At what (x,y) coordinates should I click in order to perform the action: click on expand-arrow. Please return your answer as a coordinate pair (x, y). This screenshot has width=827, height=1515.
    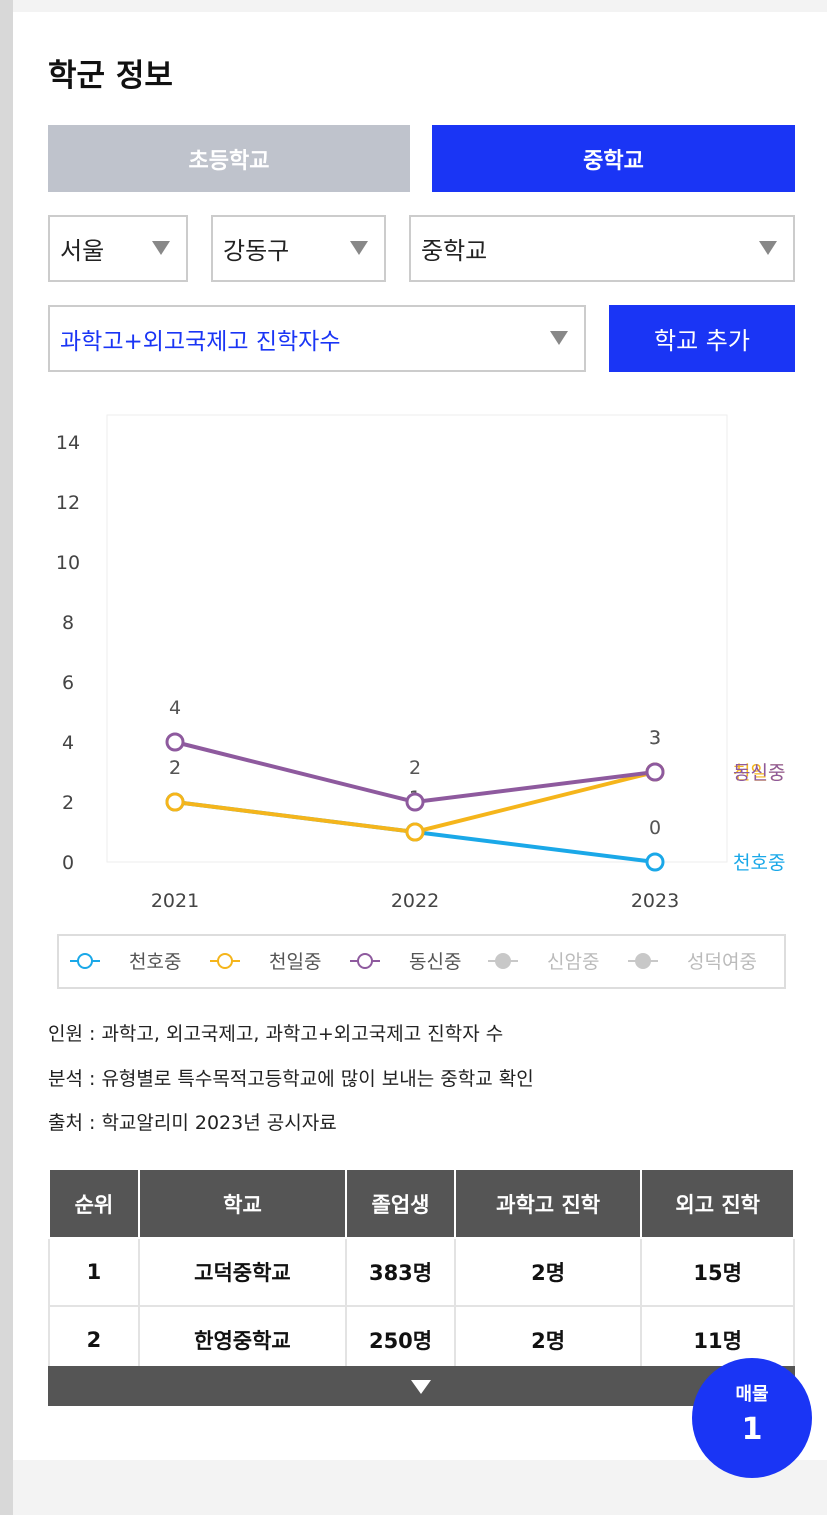
    Looking at the image, I should click on (421, 1387).